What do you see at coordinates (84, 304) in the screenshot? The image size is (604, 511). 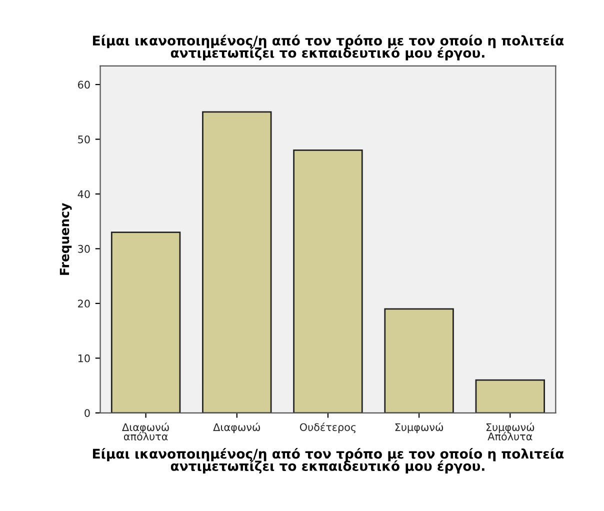 I see `y-tick-label: 20` at bounding box center [84, 304].